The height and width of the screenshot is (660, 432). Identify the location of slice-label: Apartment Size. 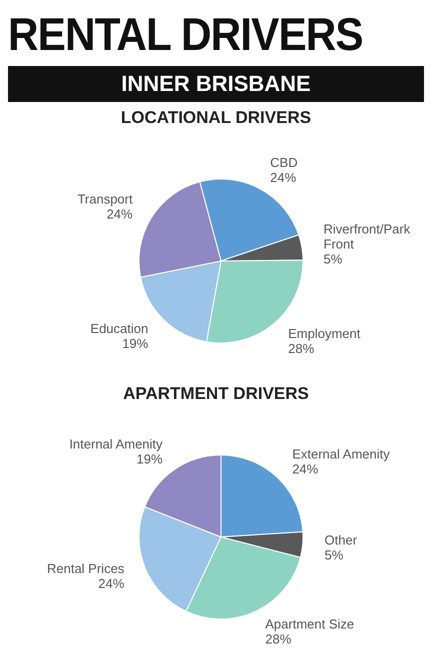
(309, 624).